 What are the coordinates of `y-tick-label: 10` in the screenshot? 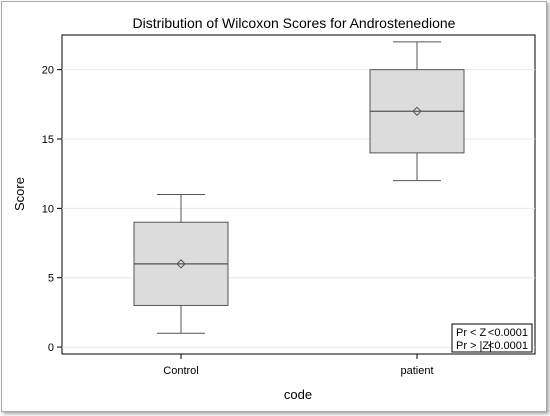 It's located at (48, 209).